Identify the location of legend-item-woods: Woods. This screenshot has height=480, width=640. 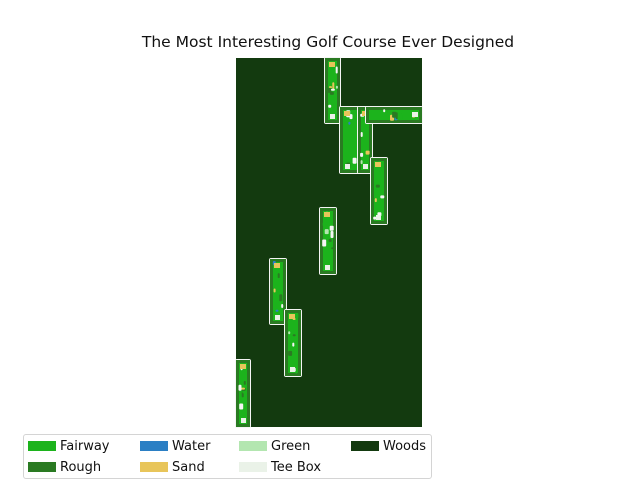
(388, 447).